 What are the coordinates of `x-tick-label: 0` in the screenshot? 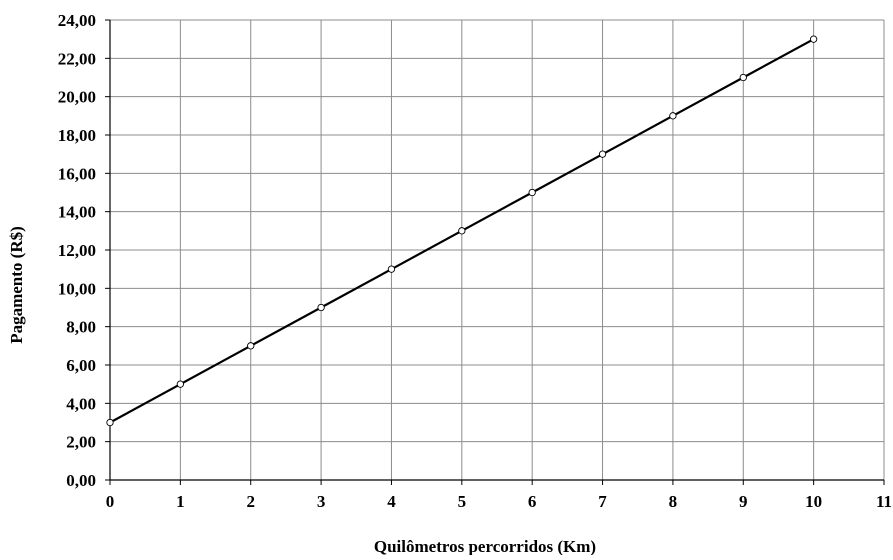 It's located at (110, 501).